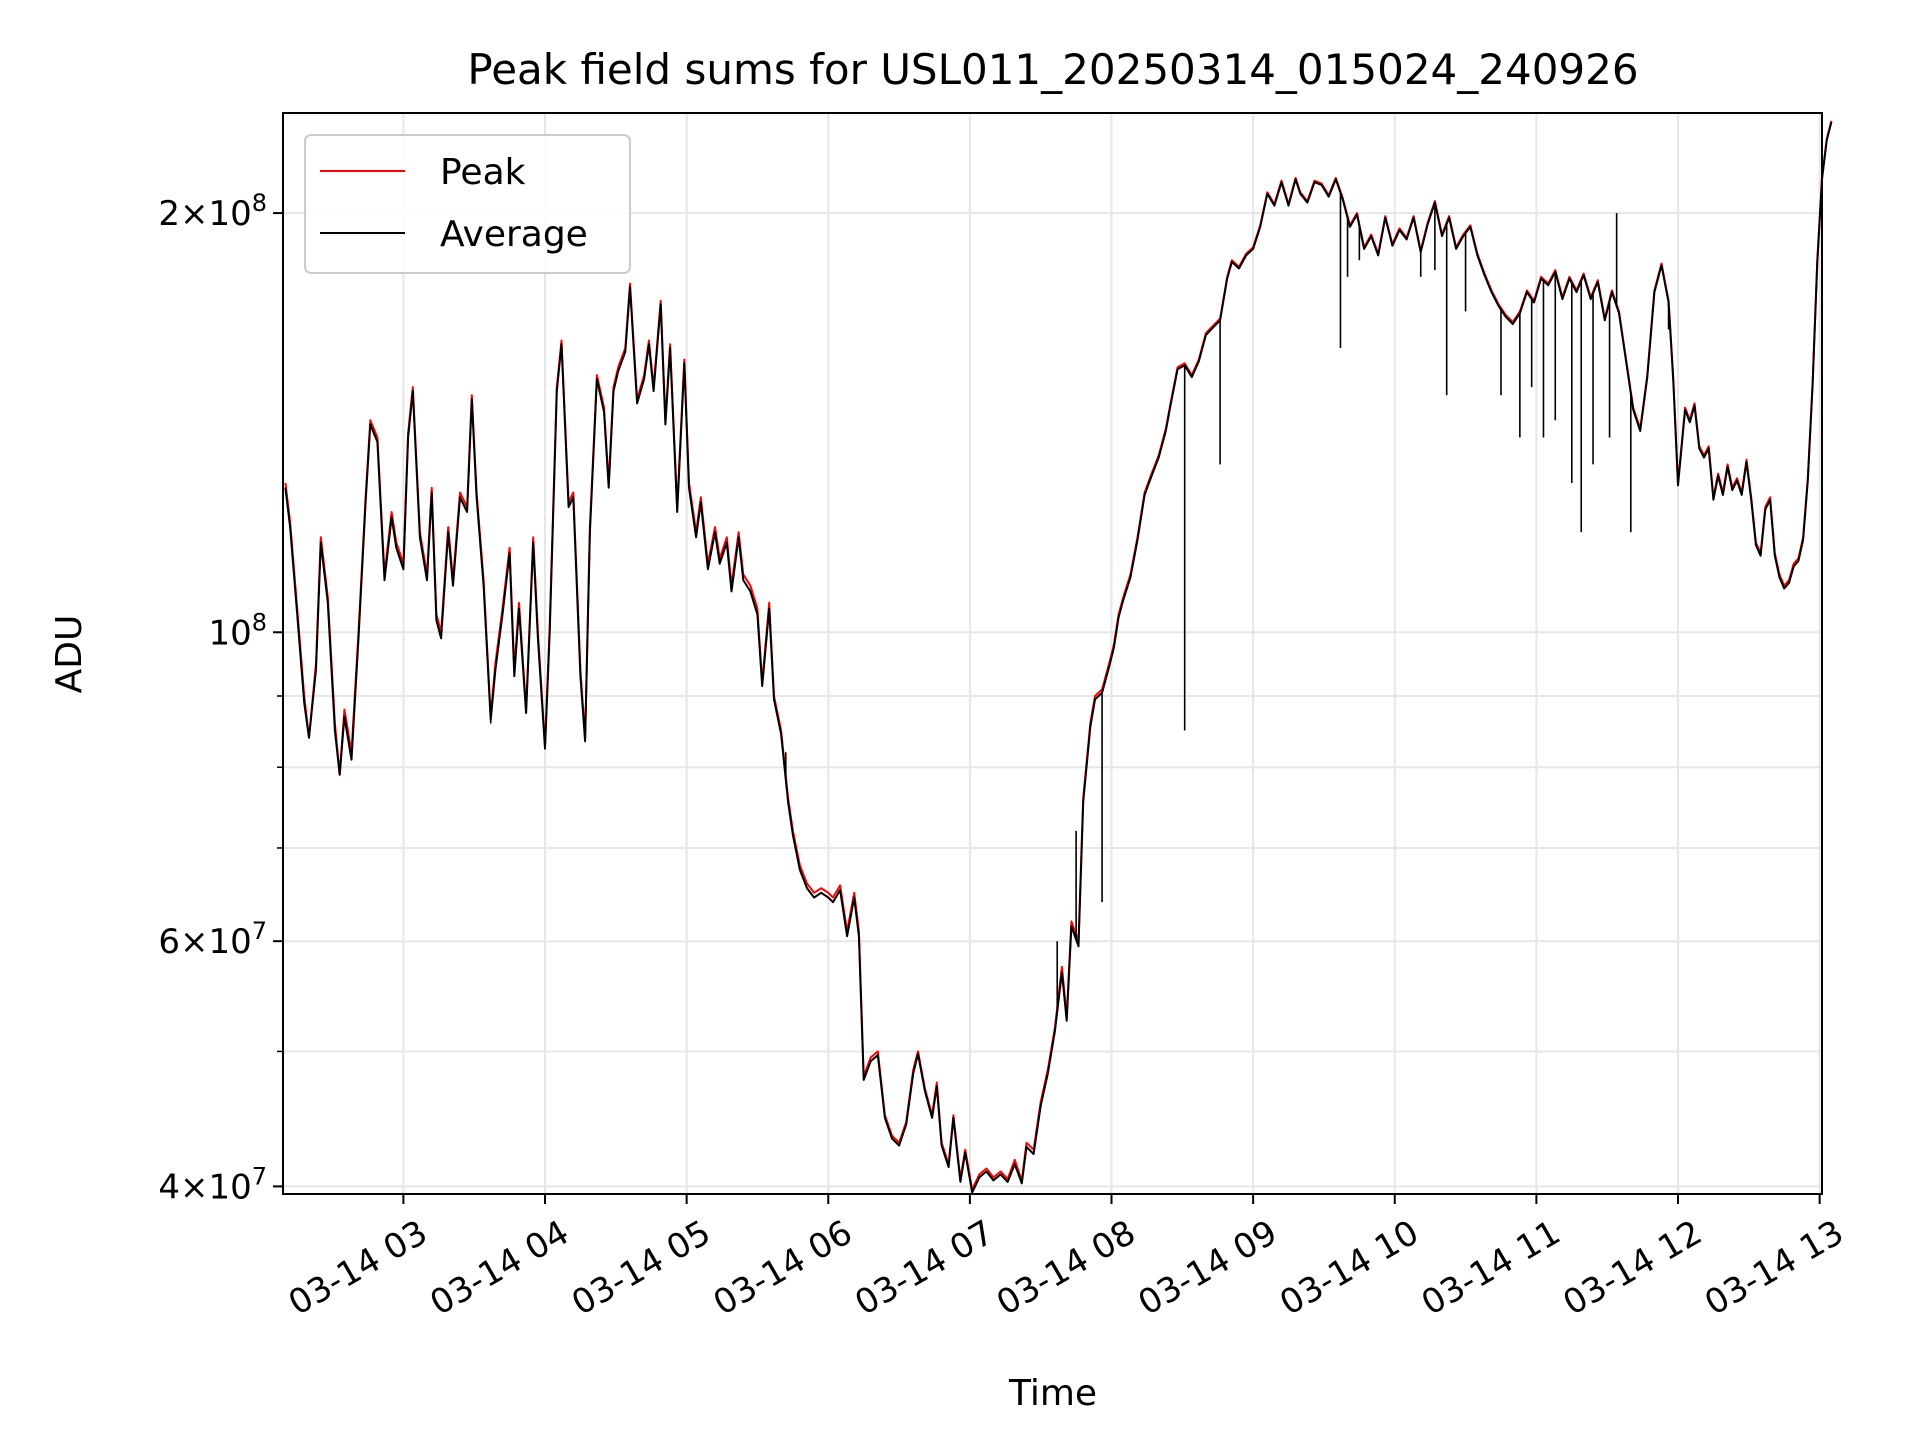 The width and height of the screenshot is (1920, 1440). I want to click on legend-box, so click(467, 204).